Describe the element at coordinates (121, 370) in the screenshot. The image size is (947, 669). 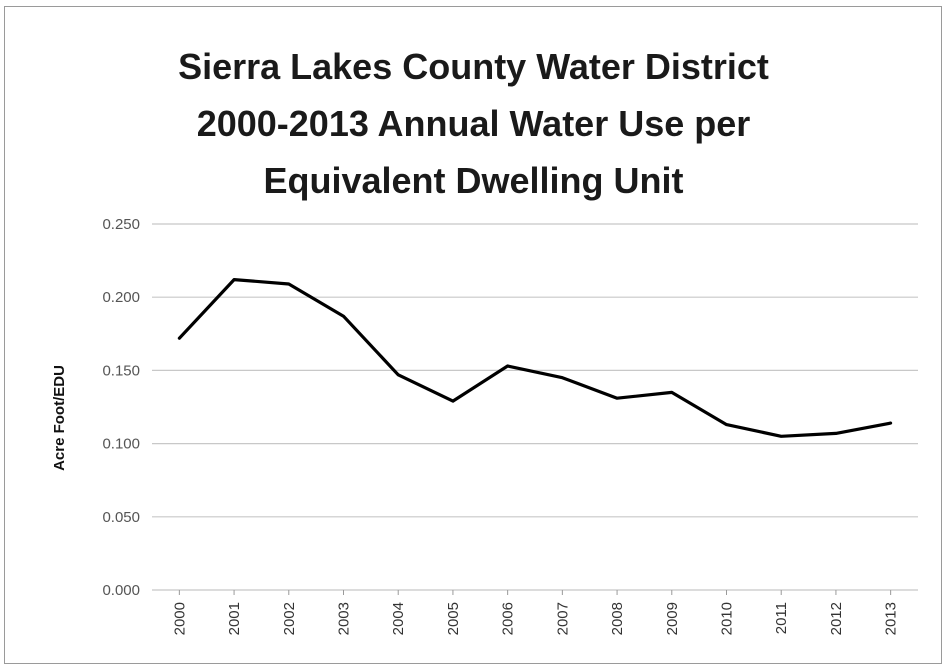
I see `y-tick-label: 0.150` at that location.